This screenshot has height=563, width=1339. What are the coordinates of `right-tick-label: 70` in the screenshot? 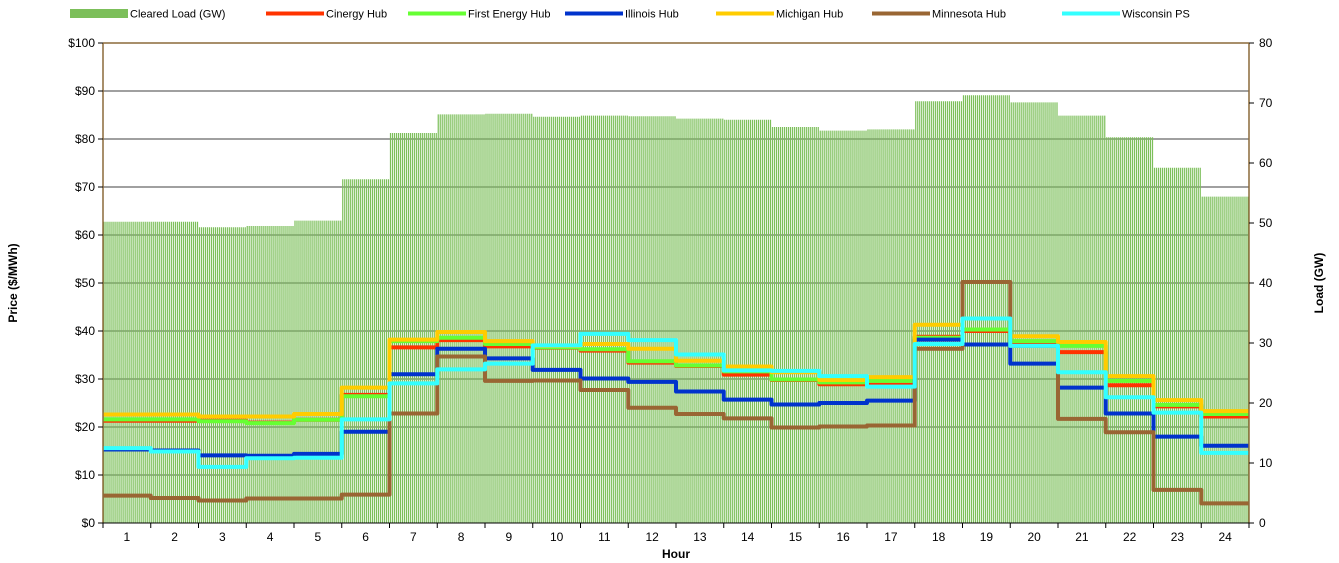 It's located at (1266, 103).